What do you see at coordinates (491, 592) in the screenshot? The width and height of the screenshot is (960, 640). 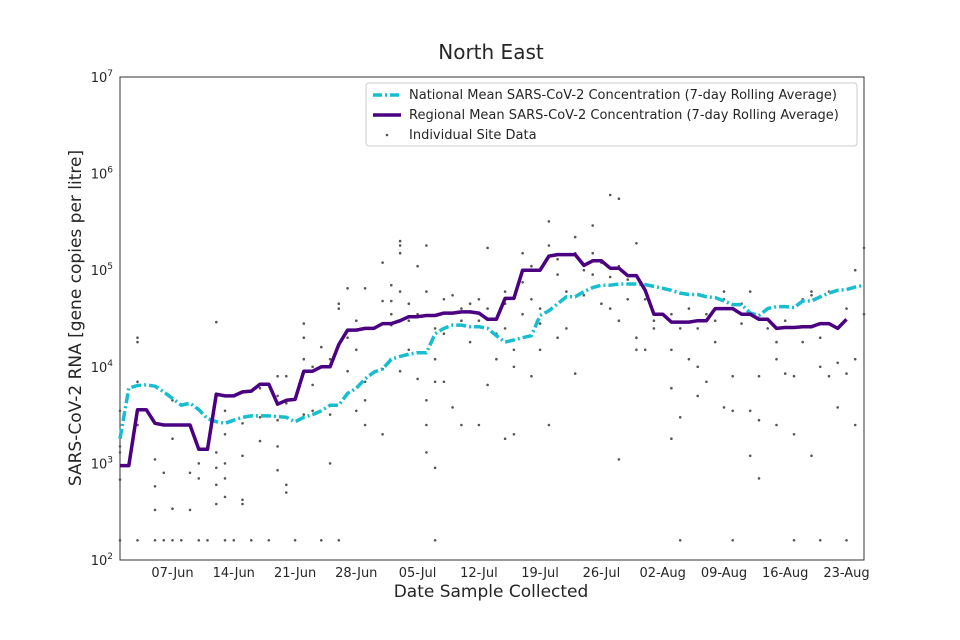 I see `x-axis-title: Date Sample Collected` at bounding box center [491, 592].